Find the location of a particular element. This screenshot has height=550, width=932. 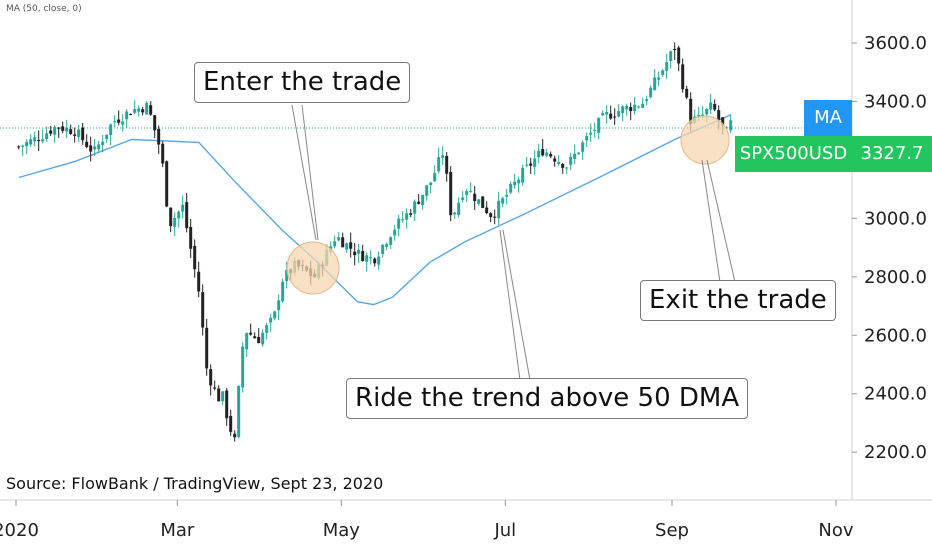

time-tick-label: Nov is located at coordinates (835, 530).